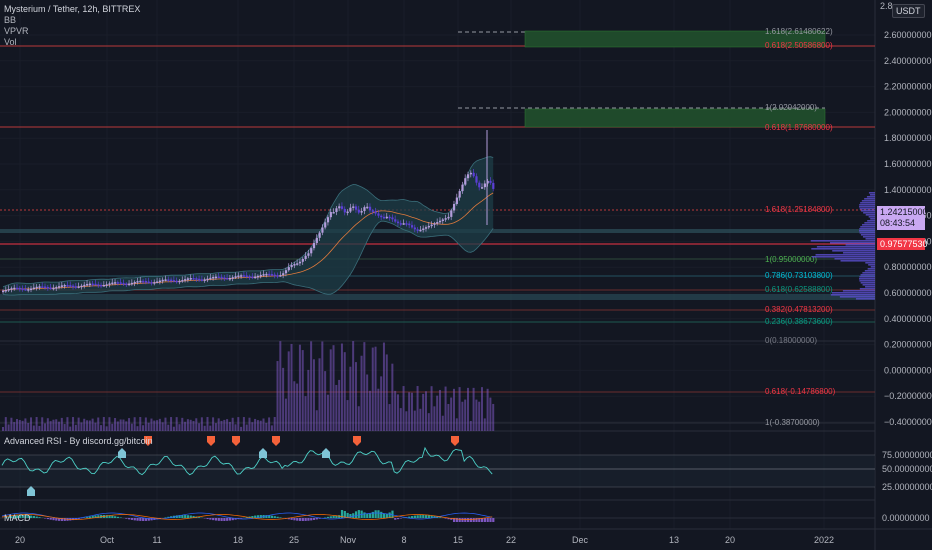 Image resolution: width=932 pixels, height=550 pixels. What do you see at coordinates (17, 518) in the screenshot?
I see `macd-pane-label: MACD` at bounding box center [17, 518].